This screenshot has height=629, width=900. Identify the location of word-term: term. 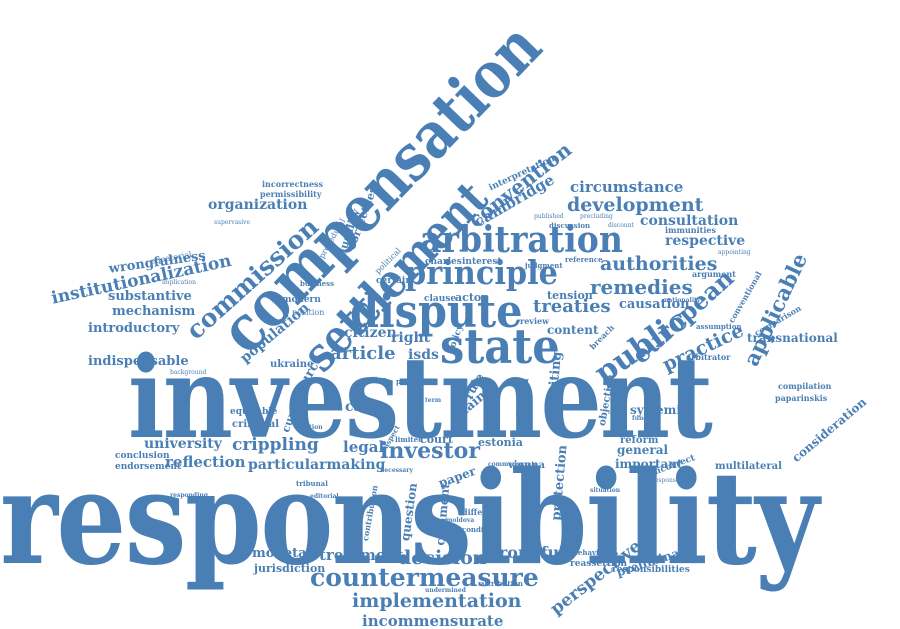
(433, 400).